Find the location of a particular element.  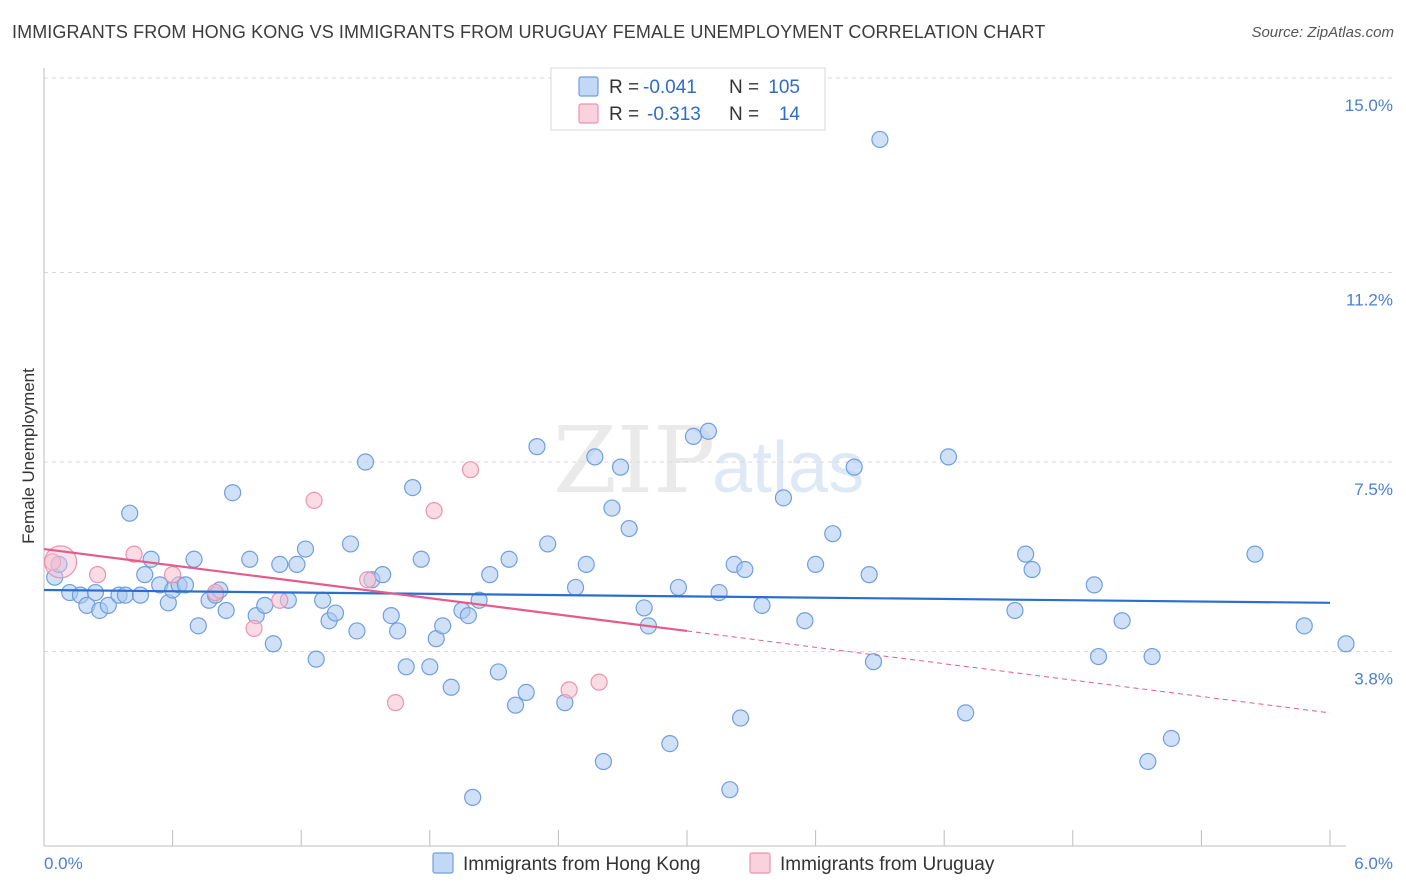

x-axis-ticks is located at coordinates (687, 838).